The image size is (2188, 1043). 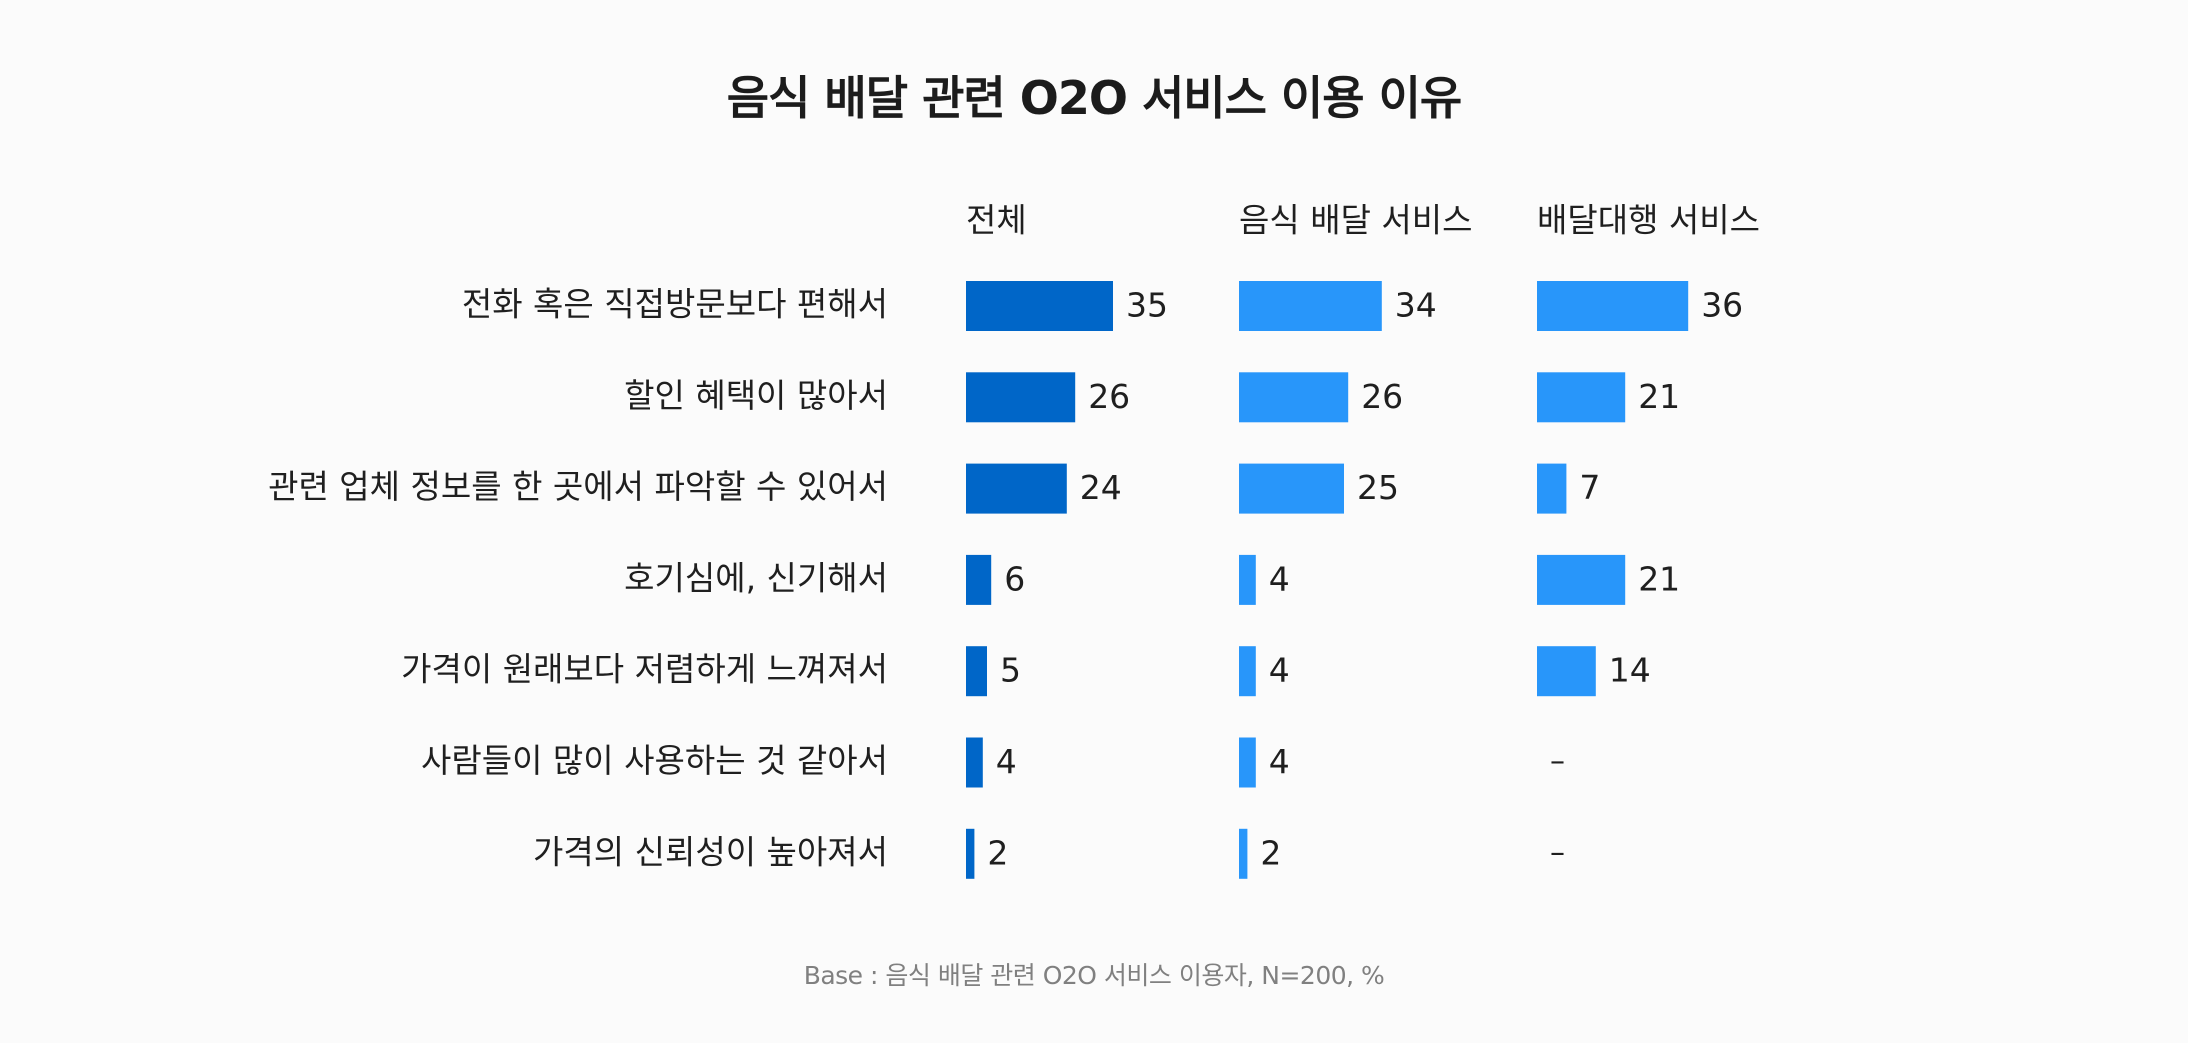 I want to click on value-label: 14, so click(x=1630, y=670).